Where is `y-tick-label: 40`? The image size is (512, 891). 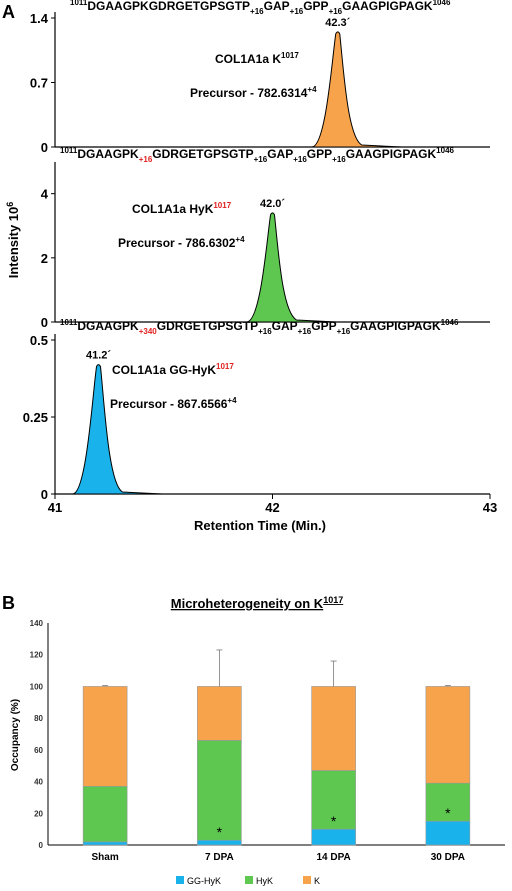
y-tick-label: 40 is located at coordinates (38, 782).